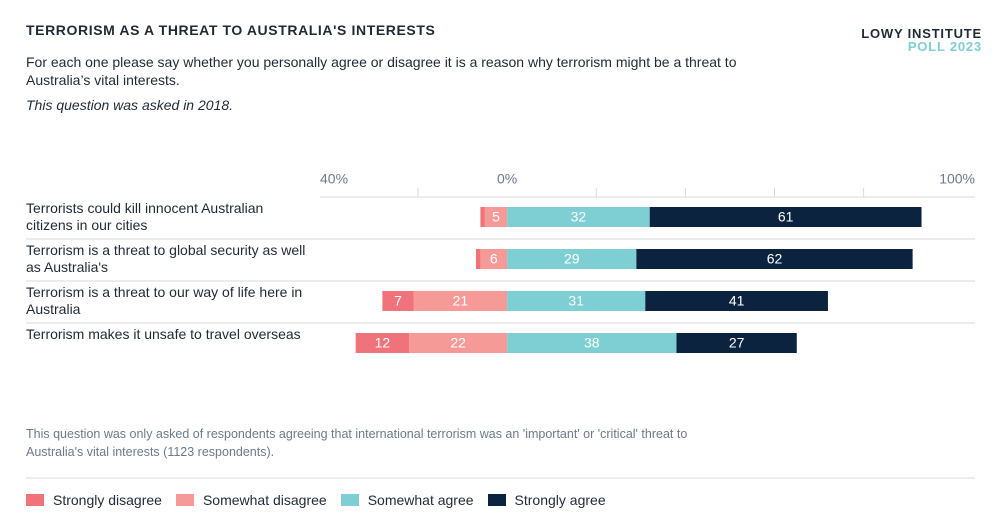 The height and width of the screenshot is (525, 1000). I want to click on legend-label: Somewhat agree, so click(420, 500).